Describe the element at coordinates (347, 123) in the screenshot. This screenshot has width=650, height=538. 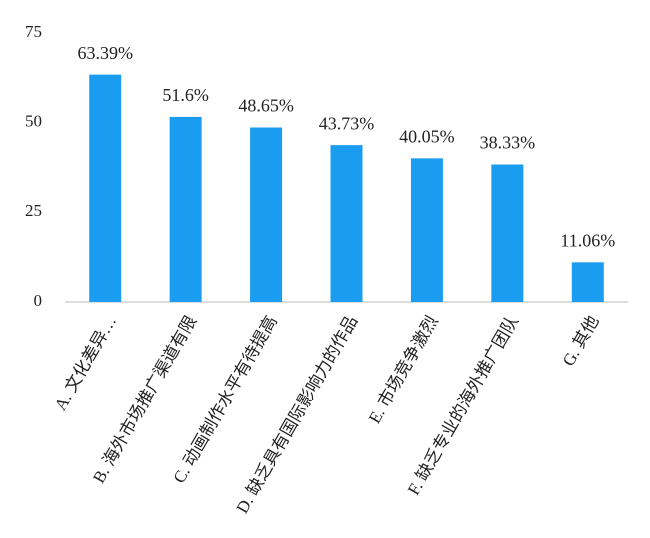
I see `value-label: 43.73%` at that location.